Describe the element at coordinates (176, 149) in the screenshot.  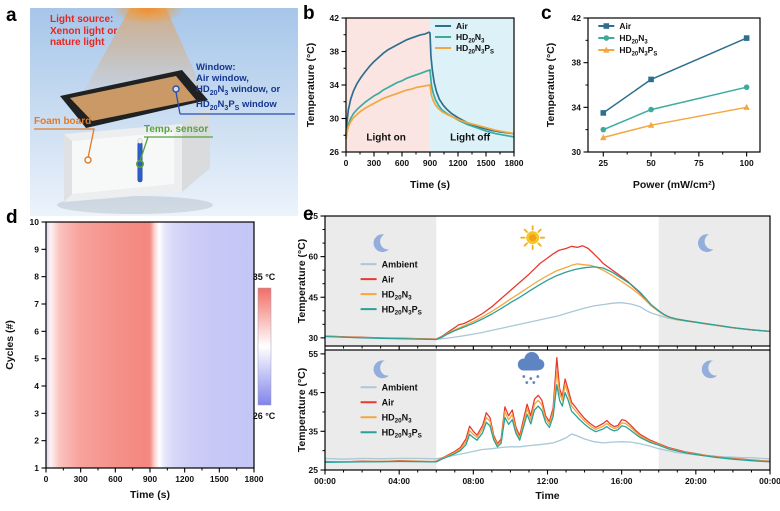
I see `temp-sensor-leader-line` at that location.